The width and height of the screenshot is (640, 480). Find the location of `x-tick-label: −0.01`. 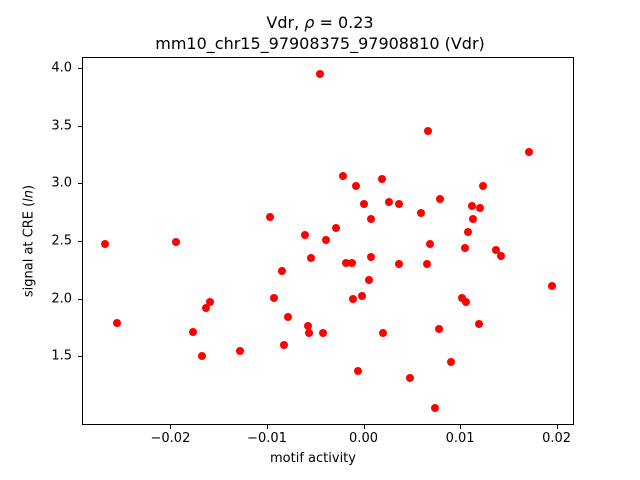

x-tick-label: −0.01 is located at coordinates (267, 438).